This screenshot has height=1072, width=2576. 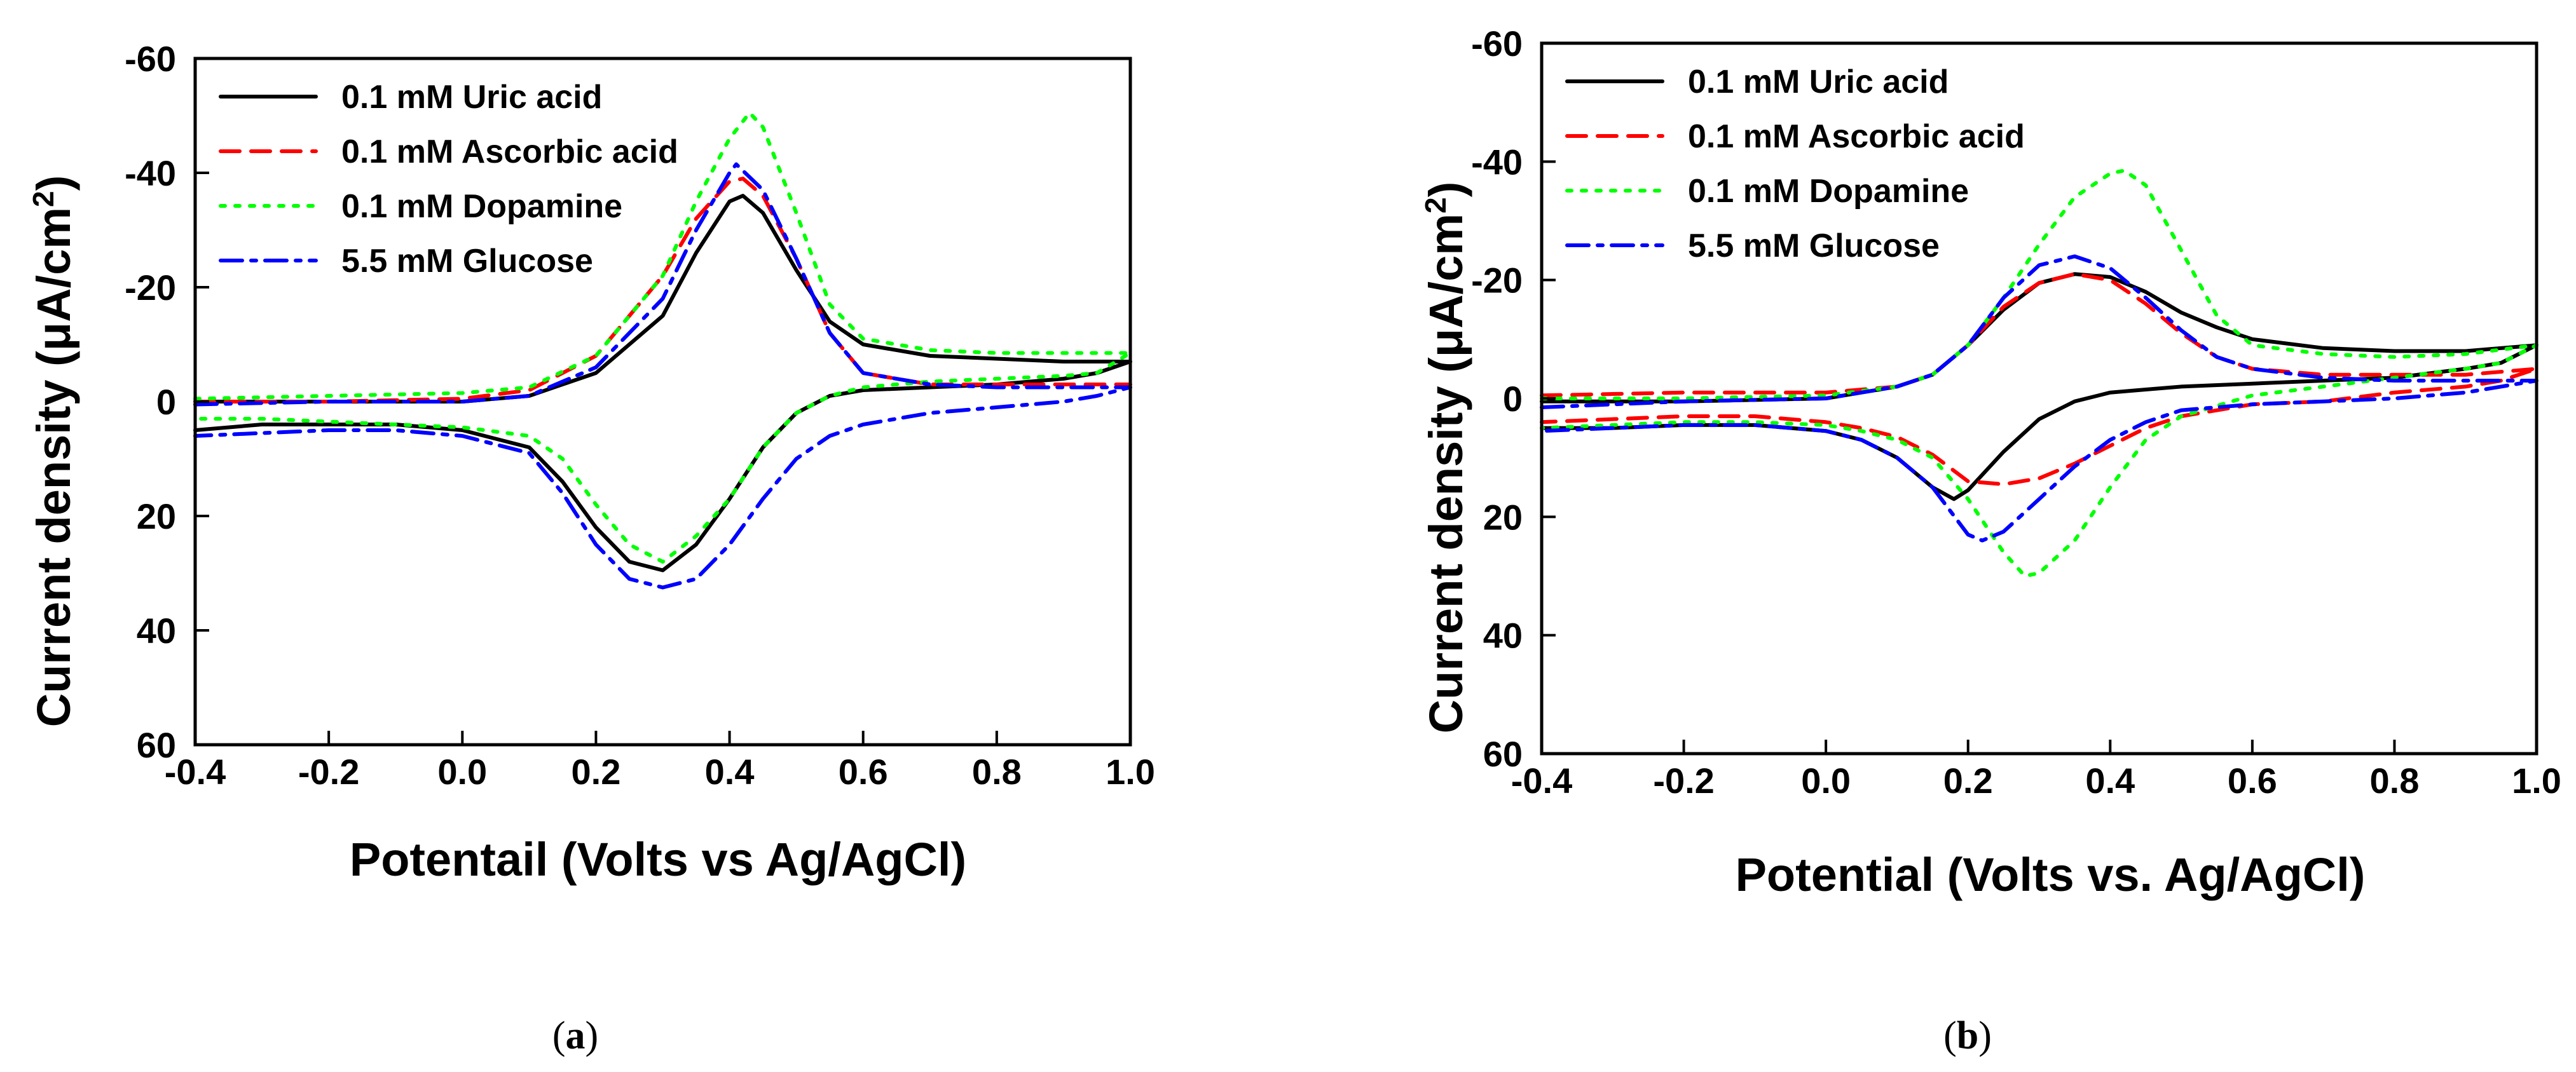 What do you see at coordinates (658, 859) in the screenshot?
I see `x-axis-label-a: Potentail (Volts vs Ag/AgCl)` at bounding box center [658, 859].